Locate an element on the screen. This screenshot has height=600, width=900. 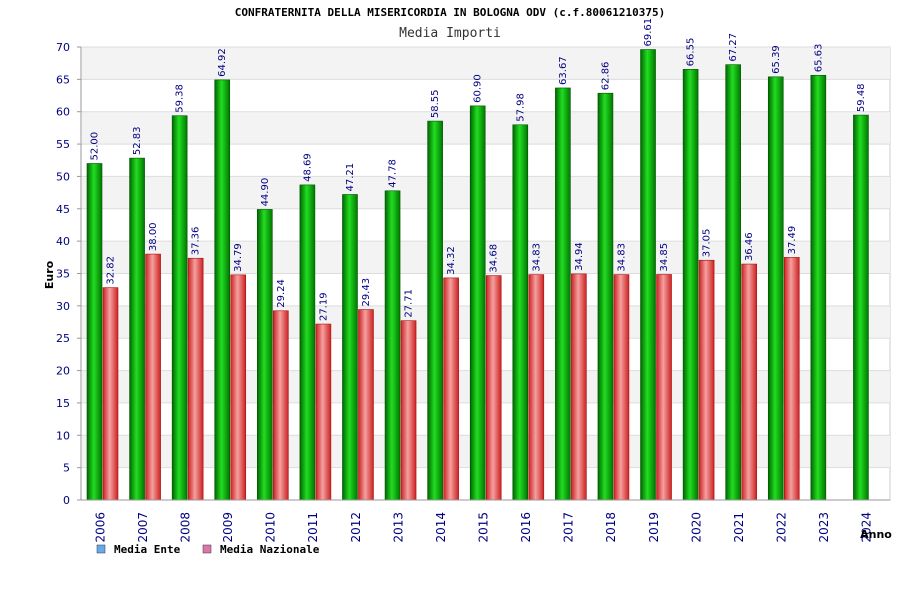
data-label-media-nazionale-2012: 29.43 is located at coordinates (366, 292).